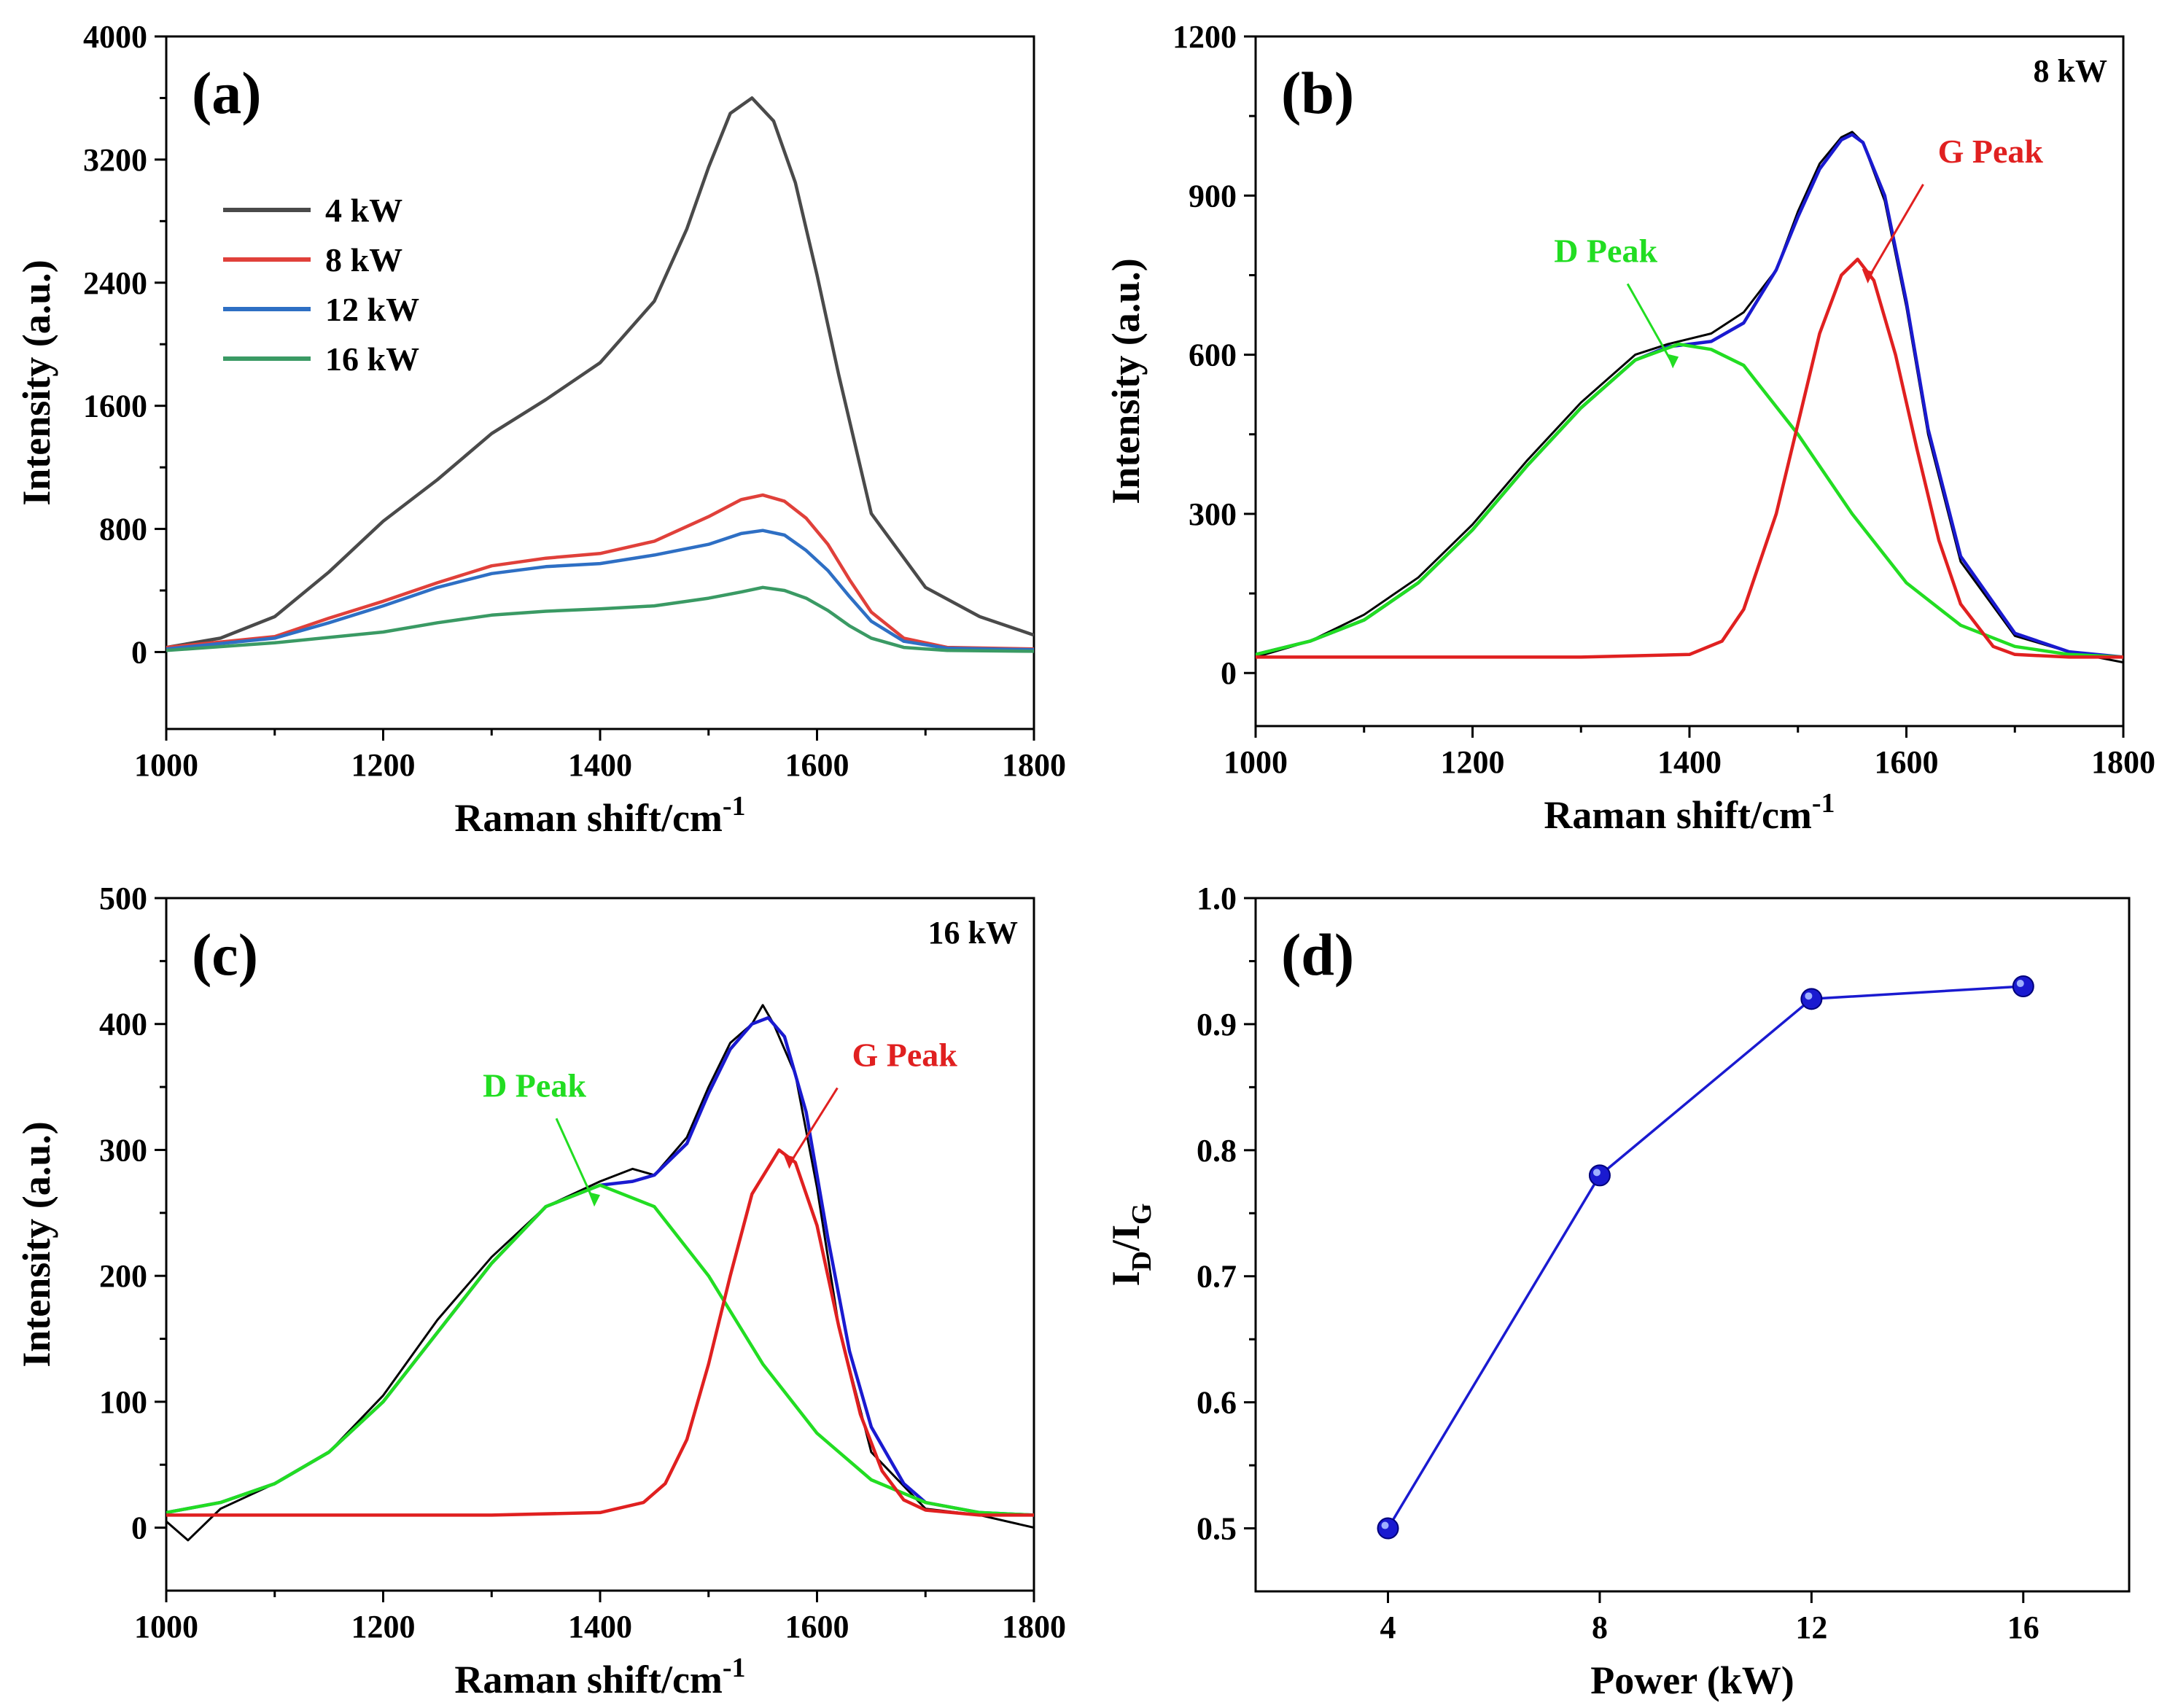 The image size is (2178, 1708). Describe the element at coordinates (1217, 898) in the screenshot. I see `y-tick-label: 1.0` at that location.